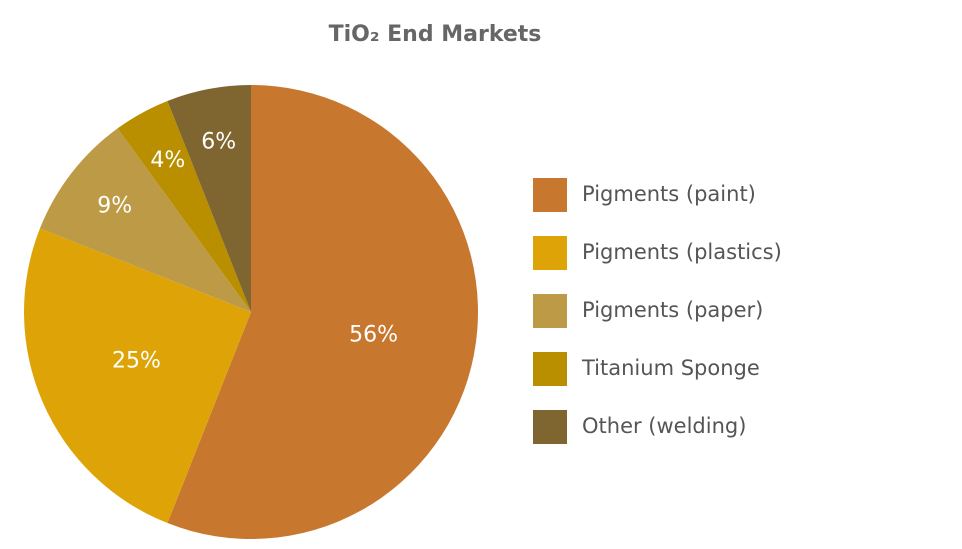 The height and width of the screenshot is (549, 962). I want to click on legend-label: Pigments (plastics), so click(682, 252).